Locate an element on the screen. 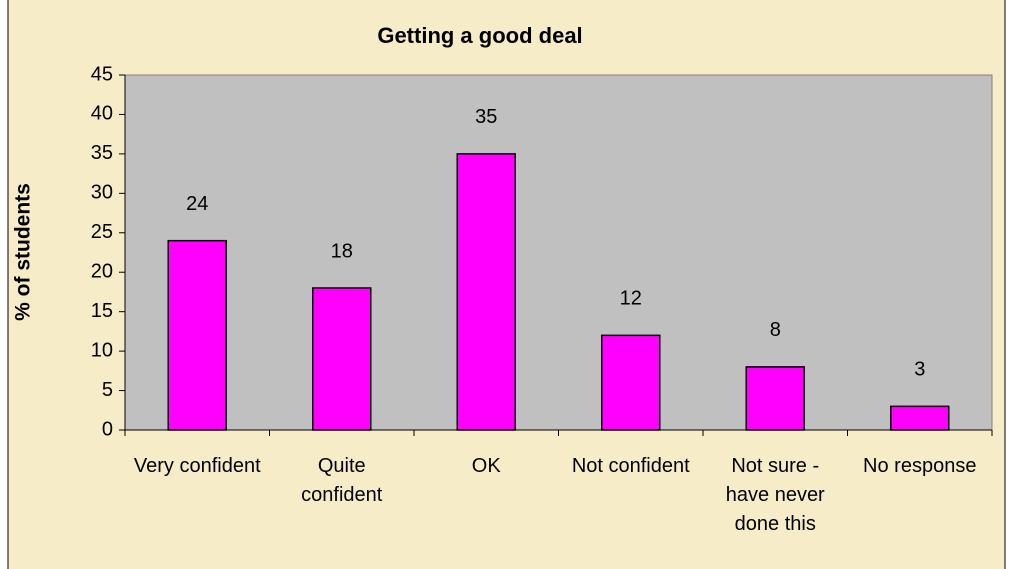 The image size is (1011, 569). x-tick-label: Quite confident is located at coordinates (342, 480).